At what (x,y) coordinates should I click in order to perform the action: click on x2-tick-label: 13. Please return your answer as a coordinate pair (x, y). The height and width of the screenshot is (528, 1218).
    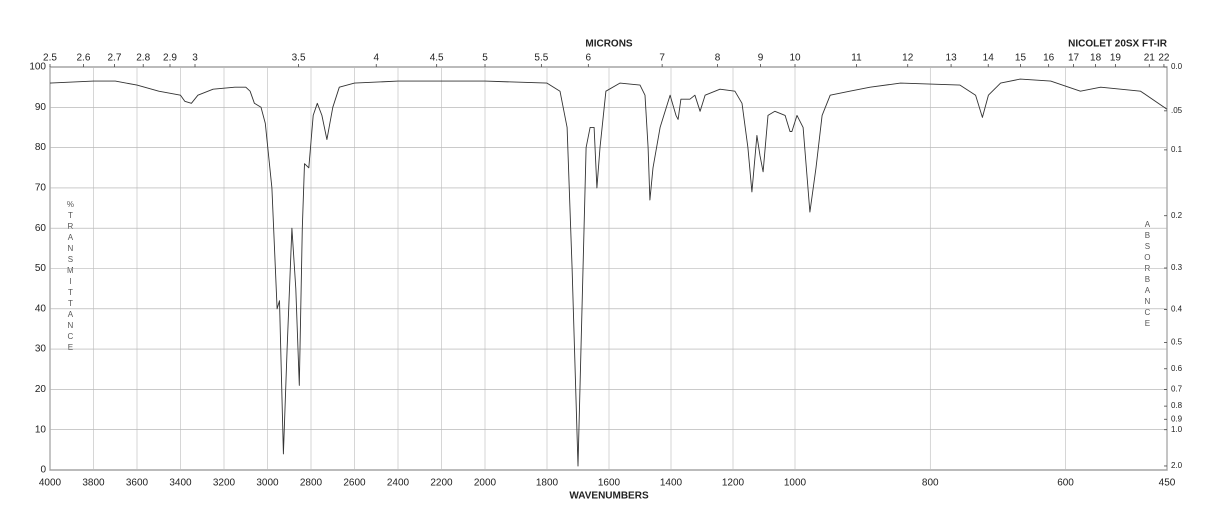
    Looking at the image, I should click on (952, 58).